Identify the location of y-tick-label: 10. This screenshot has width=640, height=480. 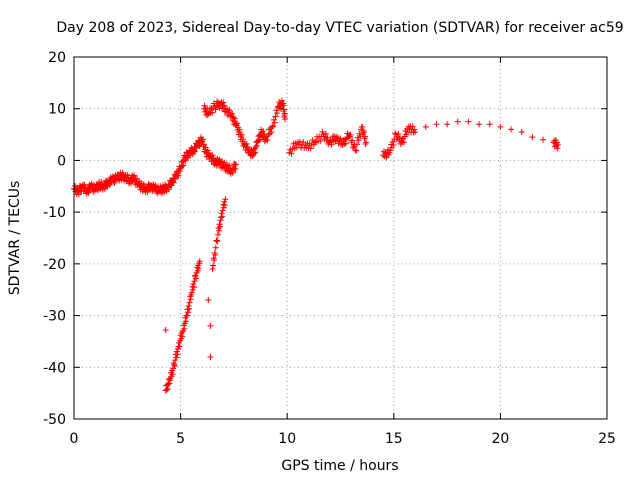
(57, 110).